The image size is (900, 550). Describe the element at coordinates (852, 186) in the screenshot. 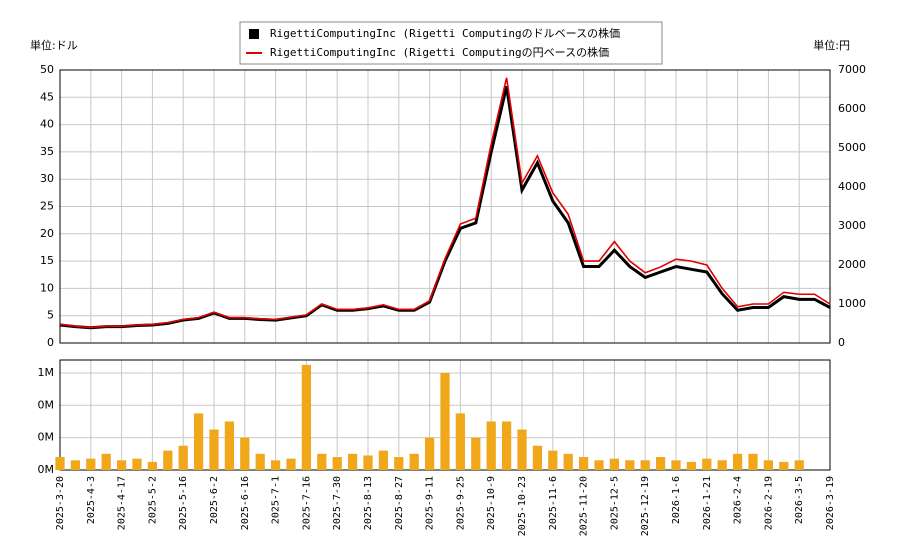

I see `y2-tick-label: 4000` at that location.